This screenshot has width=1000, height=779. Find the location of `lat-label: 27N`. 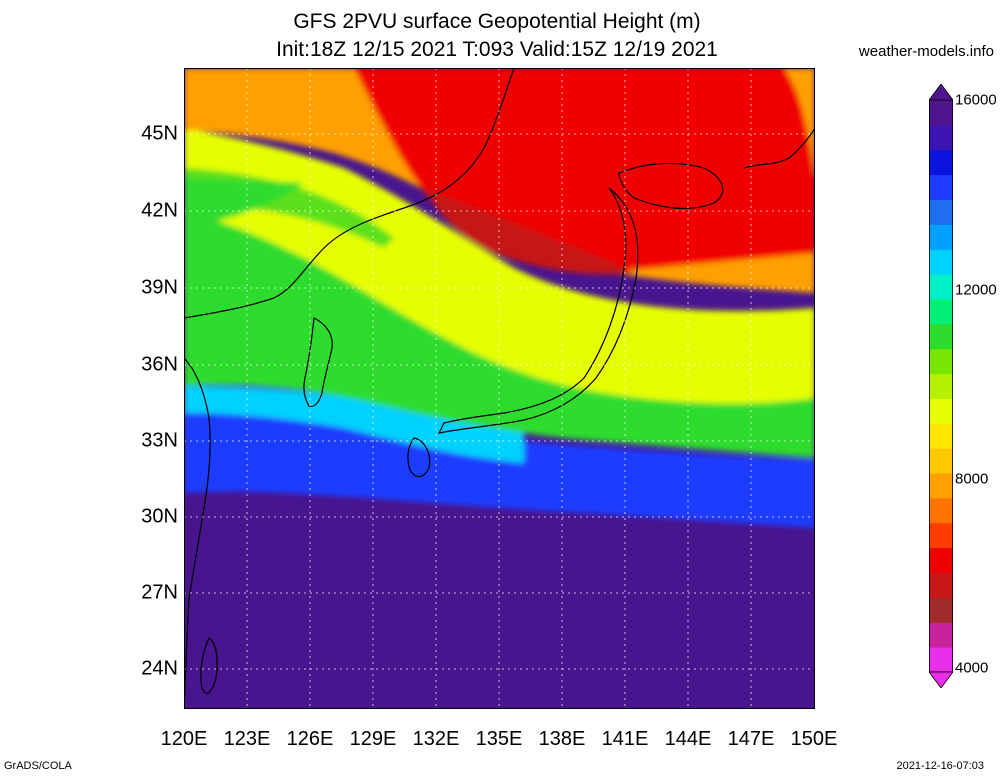

lat-label: 27N is located at coordinates (159, 592).